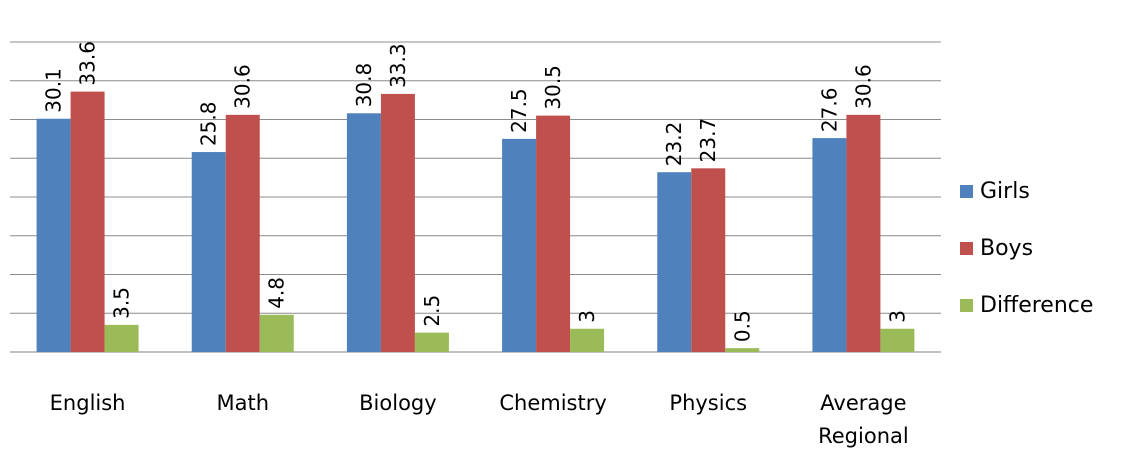  Describe the element at coordinates (53, 235) in the screenshot. I see `bar-girls-english` at that location.